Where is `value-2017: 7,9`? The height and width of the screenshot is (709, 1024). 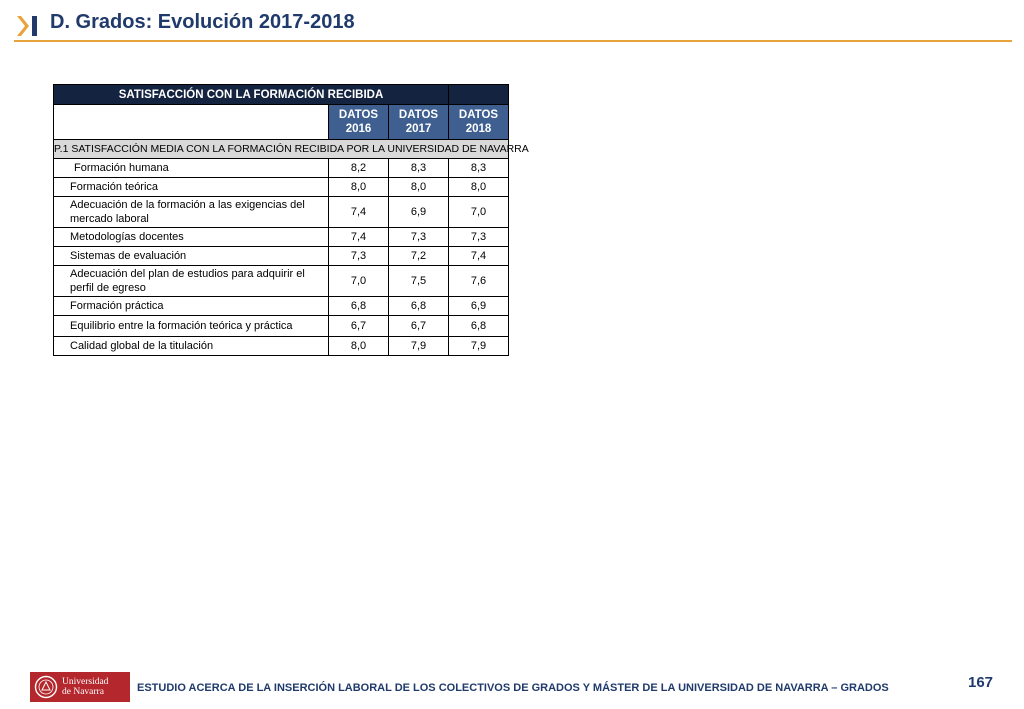 value-2017: 7,9 is located at coordinates (418, 346).